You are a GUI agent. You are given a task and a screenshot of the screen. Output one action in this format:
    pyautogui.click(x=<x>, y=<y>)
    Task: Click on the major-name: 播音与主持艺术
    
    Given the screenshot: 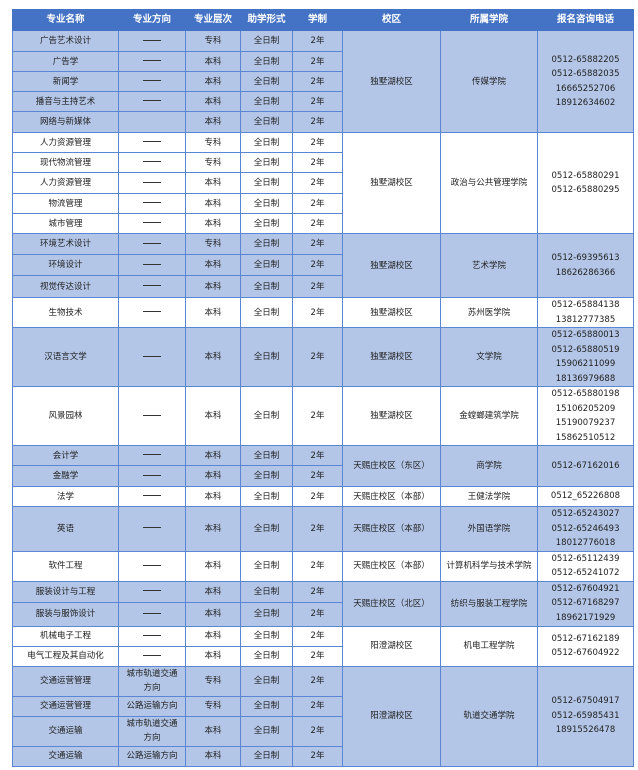 What is the action you would take?
    pyautogui.click(x=65, y=101)
    